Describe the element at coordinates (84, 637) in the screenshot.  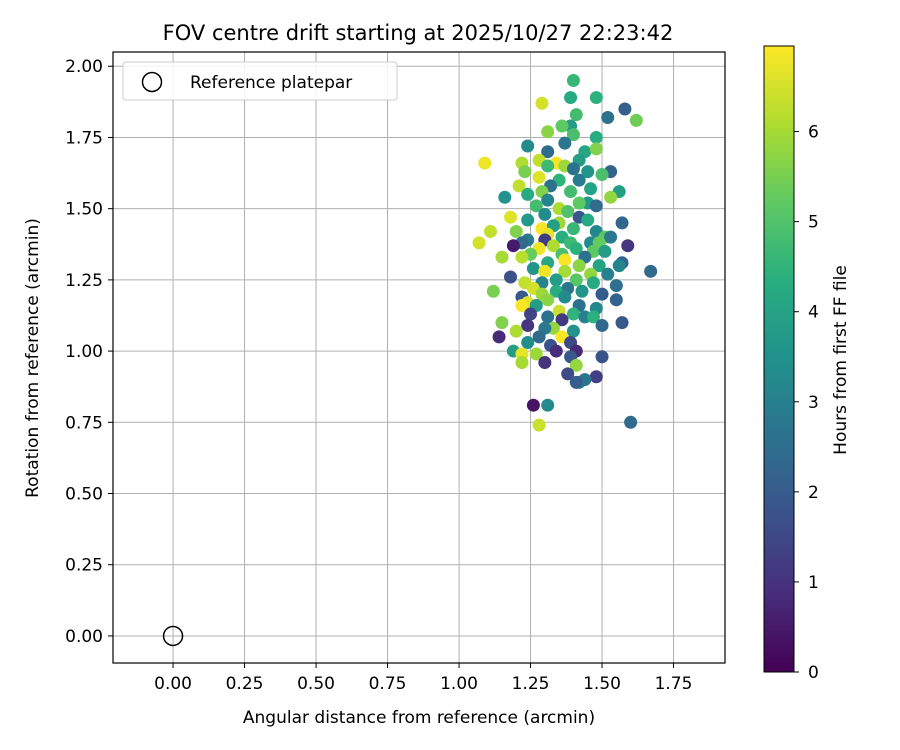
I see `y-tick-label: 0.00` at that location.